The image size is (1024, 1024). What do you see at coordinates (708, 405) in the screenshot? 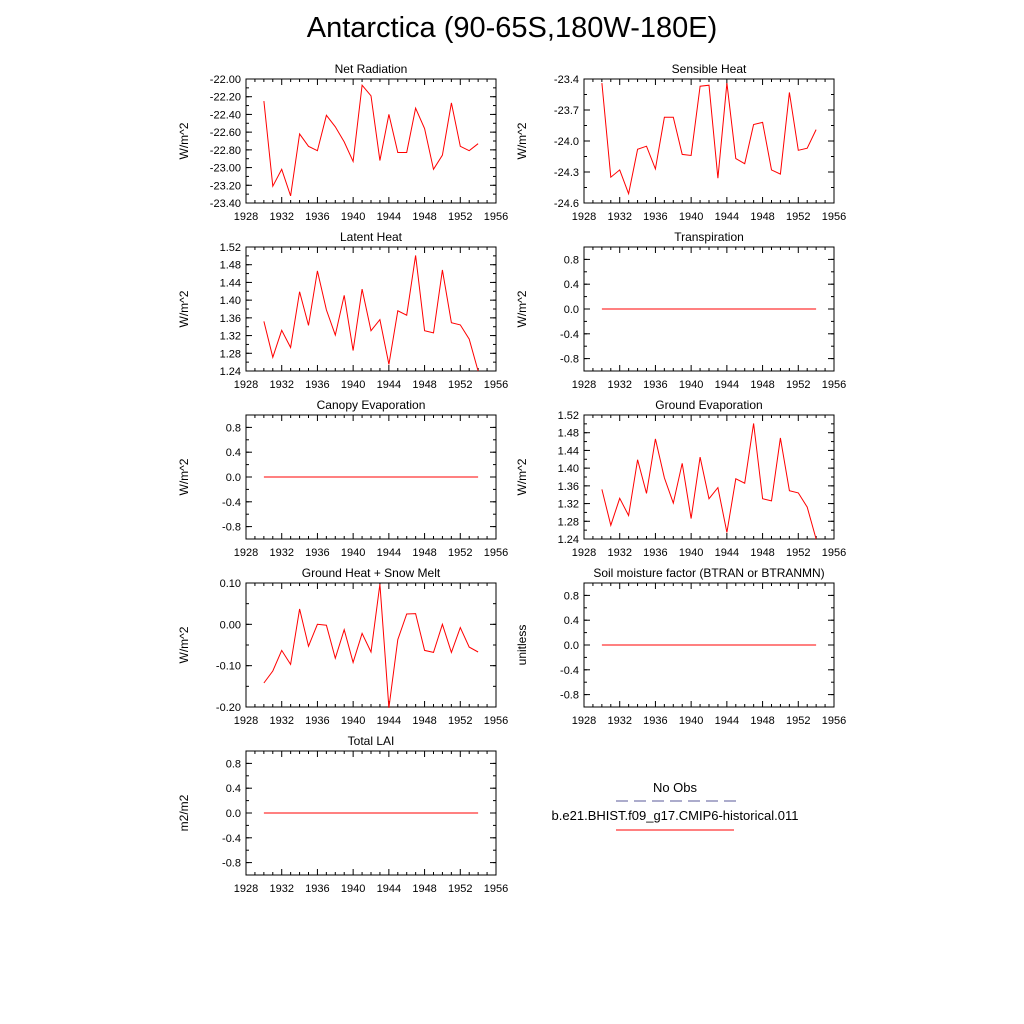
I see `panel-title: Ground Evaporation` at bounding box center [708, 405].